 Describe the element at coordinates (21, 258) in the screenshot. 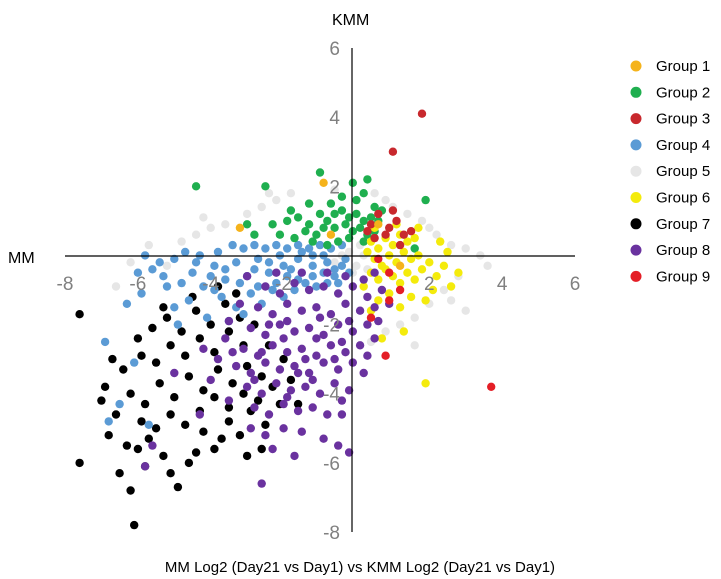

I see `x-axis-label: MM` at that location.